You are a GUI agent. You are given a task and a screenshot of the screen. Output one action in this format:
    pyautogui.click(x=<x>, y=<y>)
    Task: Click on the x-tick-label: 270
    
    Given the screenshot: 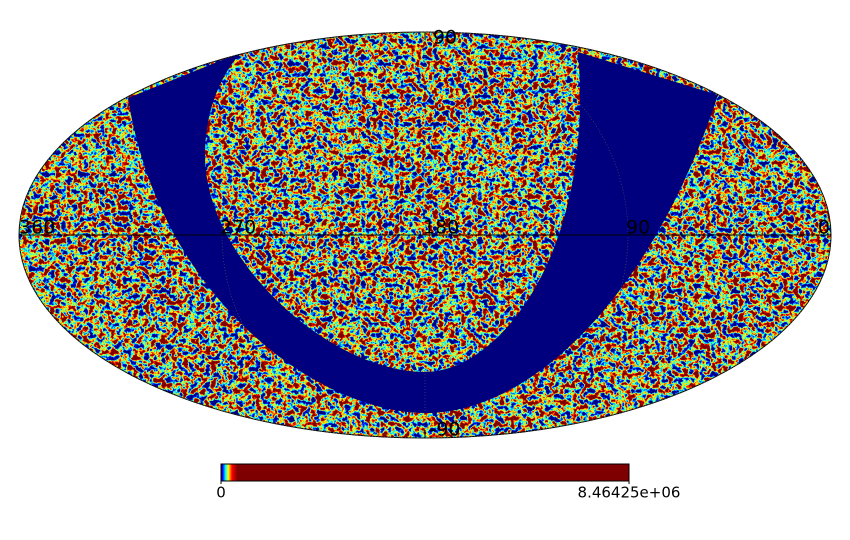 What is the action you would take?
    pyautogui.click(x=238, y=228)
    